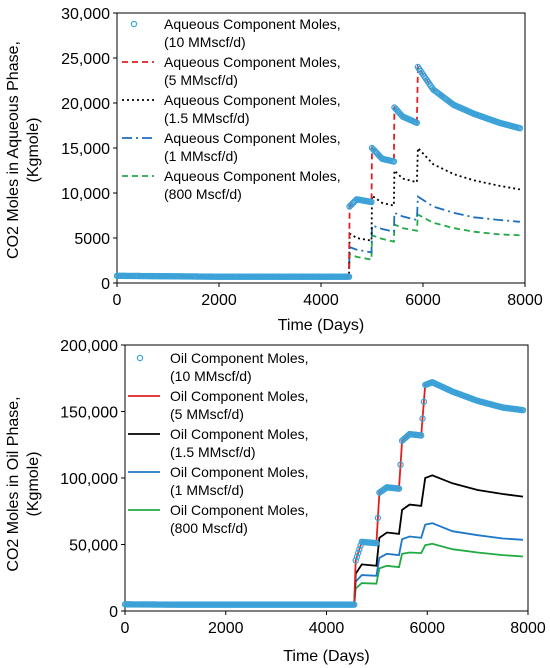 The width and height of the screenshot is (550, 668). I want to click on y-tick-label: 200,000, so click(89, 346).